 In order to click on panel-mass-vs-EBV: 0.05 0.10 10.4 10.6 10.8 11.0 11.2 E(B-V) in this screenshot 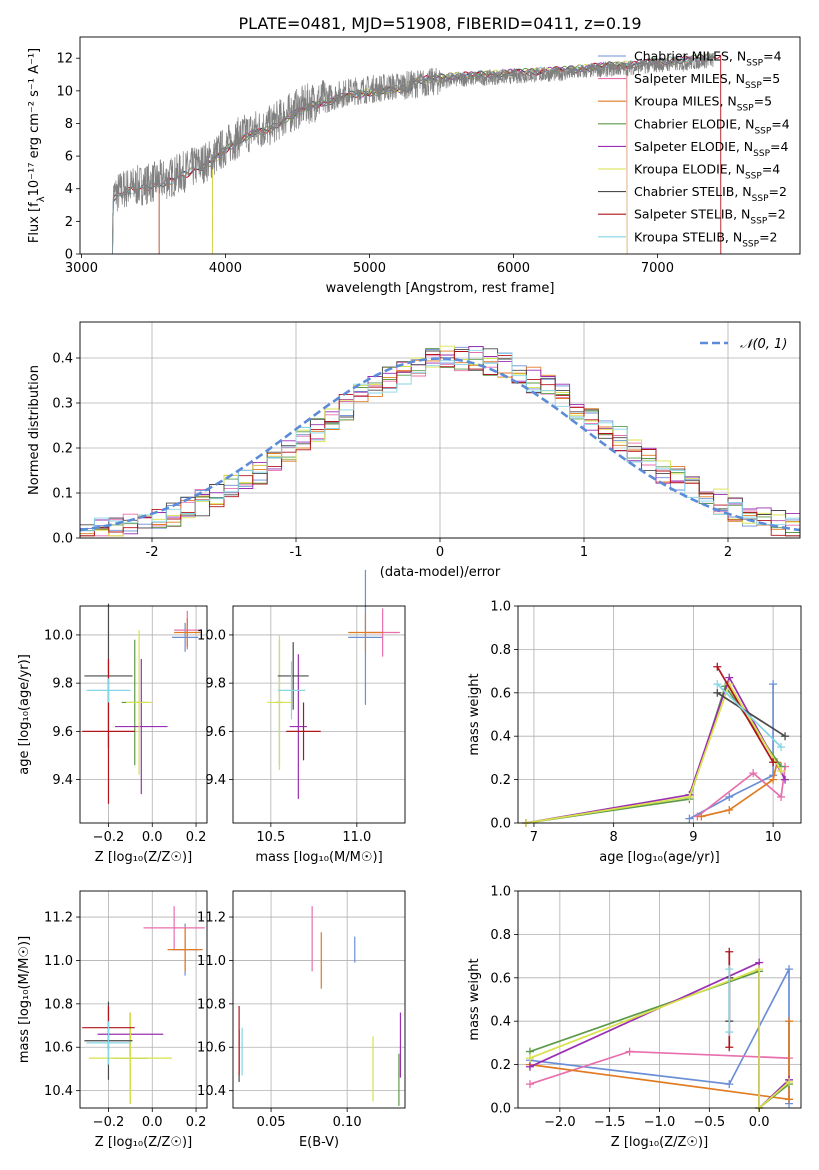, I will do `click(301, 1020)`.